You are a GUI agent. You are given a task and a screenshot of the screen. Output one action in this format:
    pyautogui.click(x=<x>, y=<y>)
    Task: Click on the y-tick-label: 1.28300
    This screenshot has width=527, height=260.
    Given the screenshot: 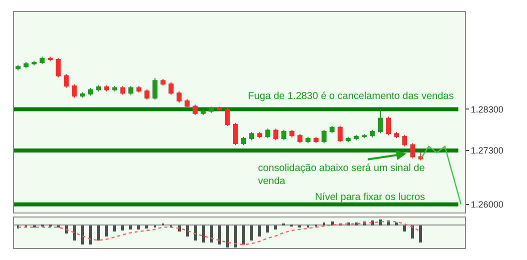 What is the action you would take?
    pyautogui.click(x=487, y=109)
    